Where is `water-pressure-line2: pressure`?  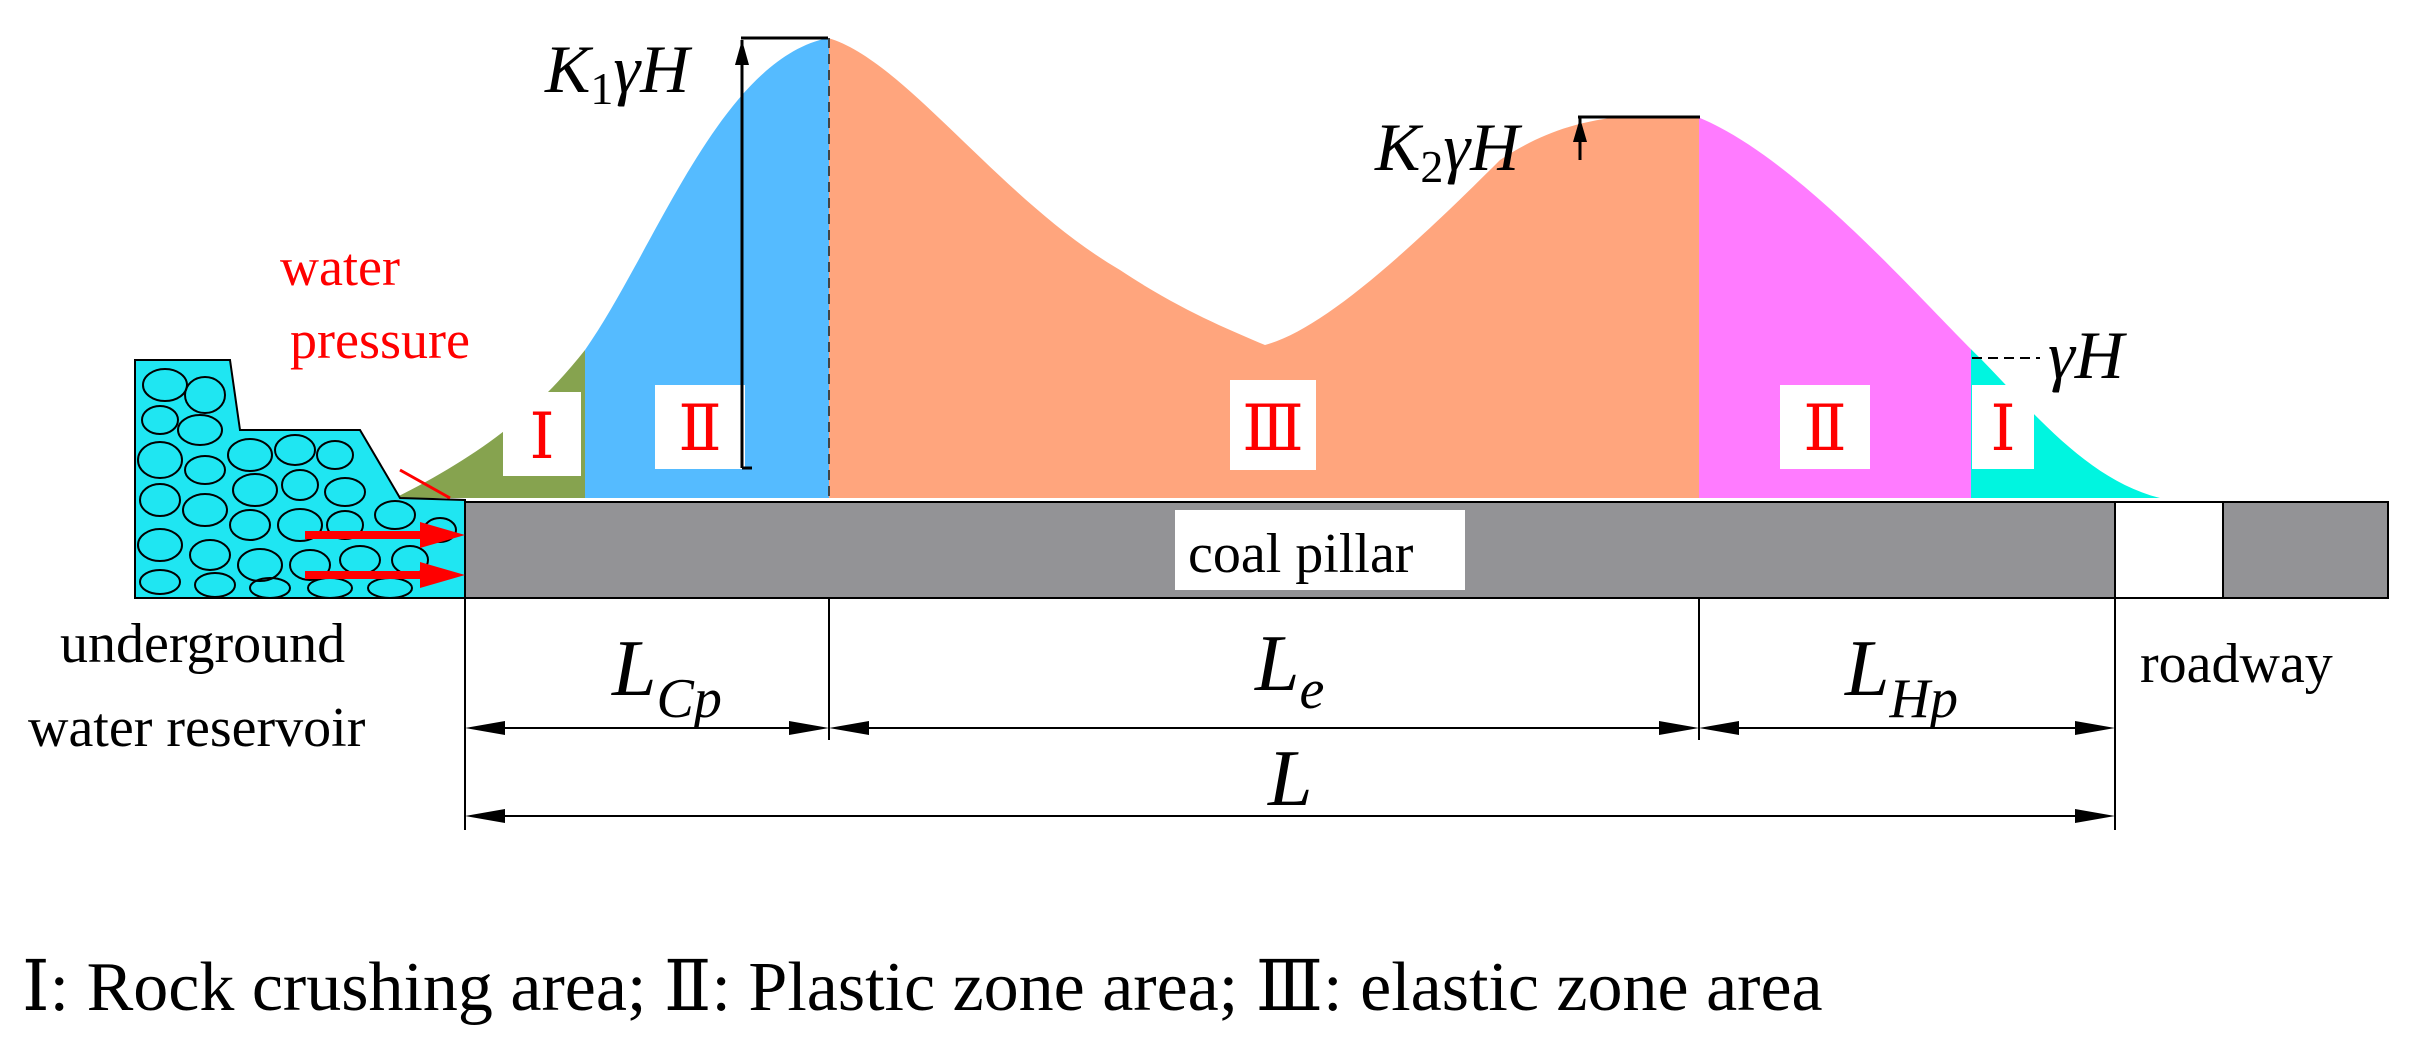 water-pressure-line2: pressure is located at coordinates (380, 340).